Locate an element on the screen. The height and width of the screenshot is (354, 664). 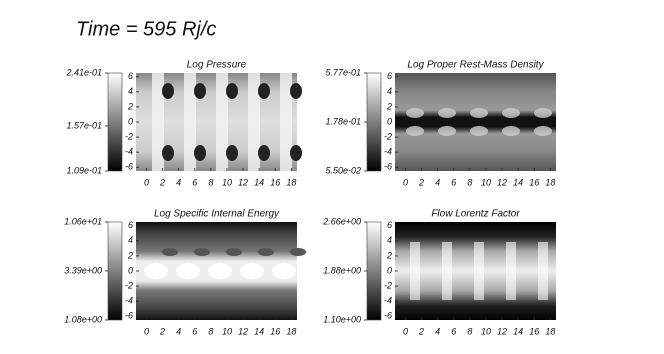
panel-title: Log Proper Rest-Mass Density is located at coordinates (475, 65).